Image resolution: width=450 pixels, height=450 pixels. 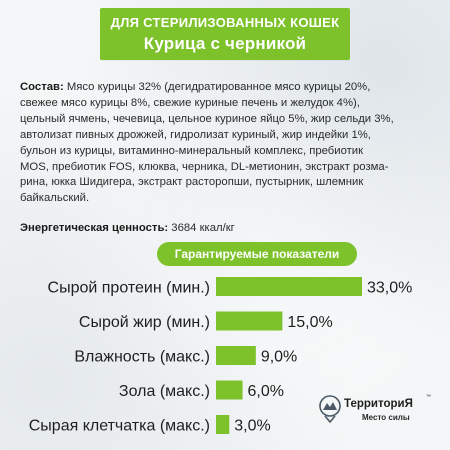 What do you see at coordinates (378, 404) in the screenshot?
I see `brand-name: ТерриториЯ` at bounding box center [378, 404].